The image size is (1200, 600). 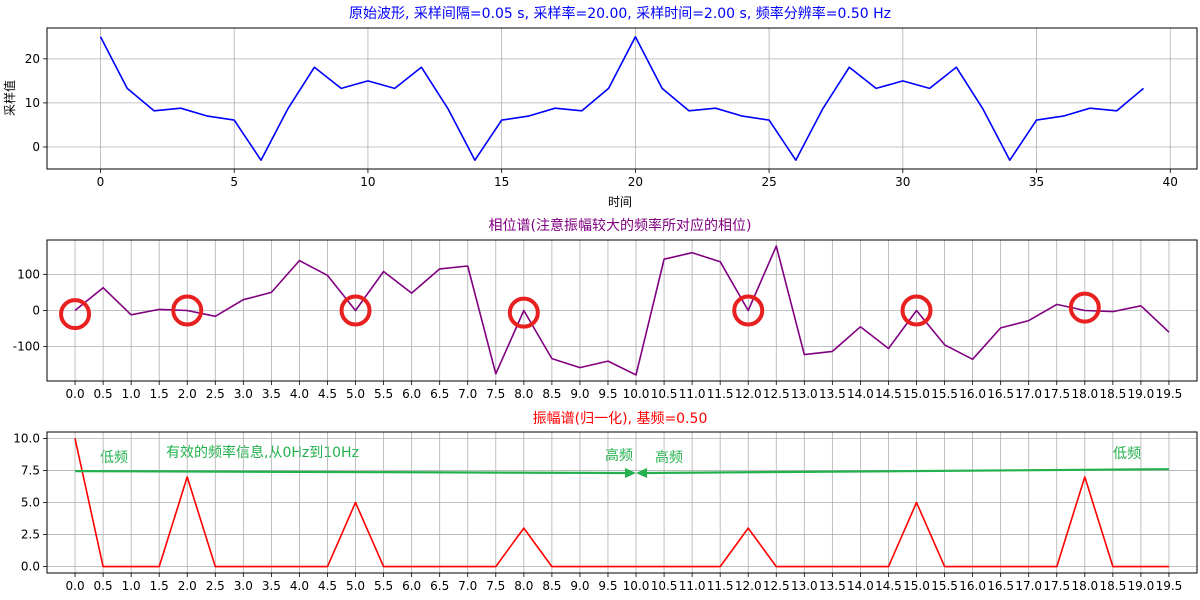 I want to click on waveform-y-tick-label: 20, so click(x=32, y=59).